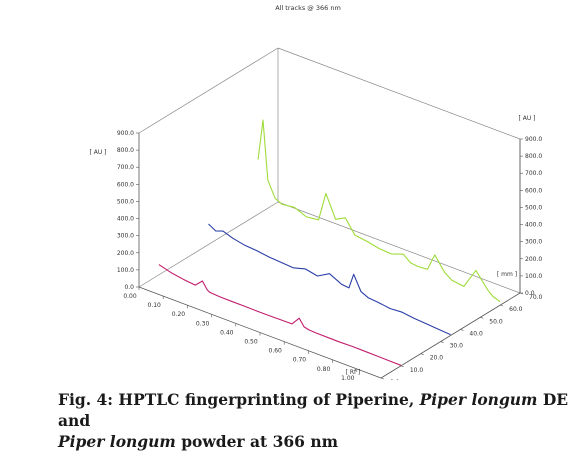 The width and height of the screenshot is (588, 452). I want to click on caption-mid: DE and, so click(313, 410).